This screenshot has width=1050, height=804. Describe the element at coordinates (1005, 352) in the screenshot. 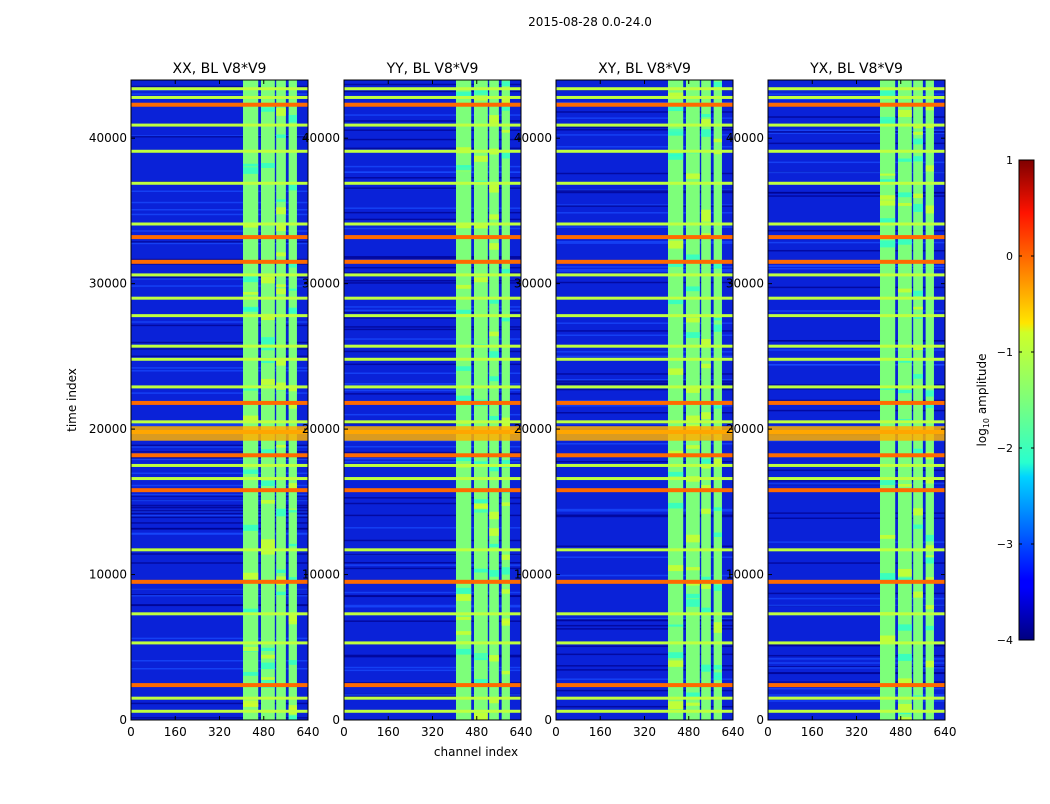

I see `colorbar-tick-label: −1` at that location.